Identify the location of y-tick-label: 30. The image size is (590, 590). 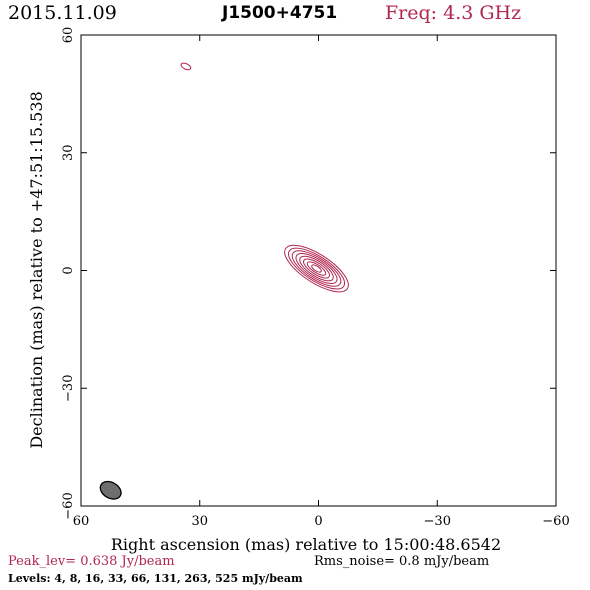
(68, 152).